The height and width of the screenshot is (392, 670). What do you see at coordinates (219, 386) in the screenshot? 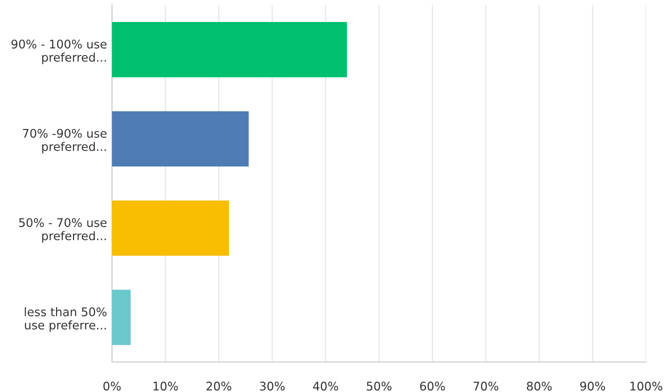
I see `x-tick-label: 20%` at bounding box center [219, 386].